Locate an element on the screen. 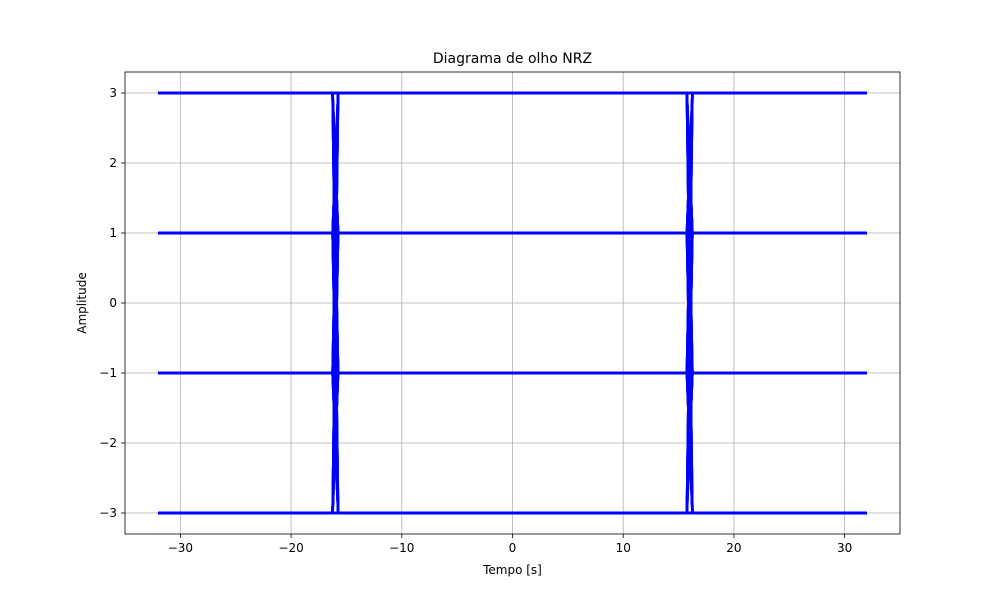 The image size is (1000, 600). x-tick-label: 10 is located at coordinates (623, 548).